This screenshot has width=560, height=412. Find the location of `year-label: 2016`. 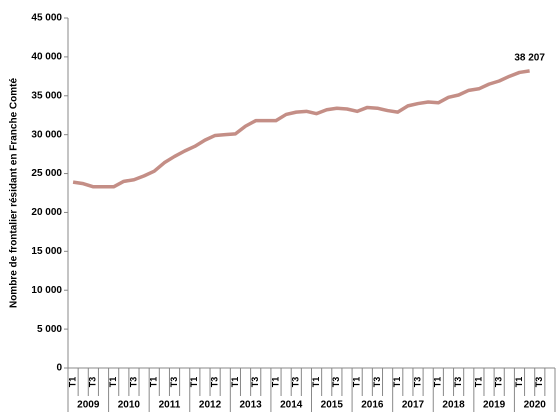

year-label: 2016 is located at coordinates (372, 405).